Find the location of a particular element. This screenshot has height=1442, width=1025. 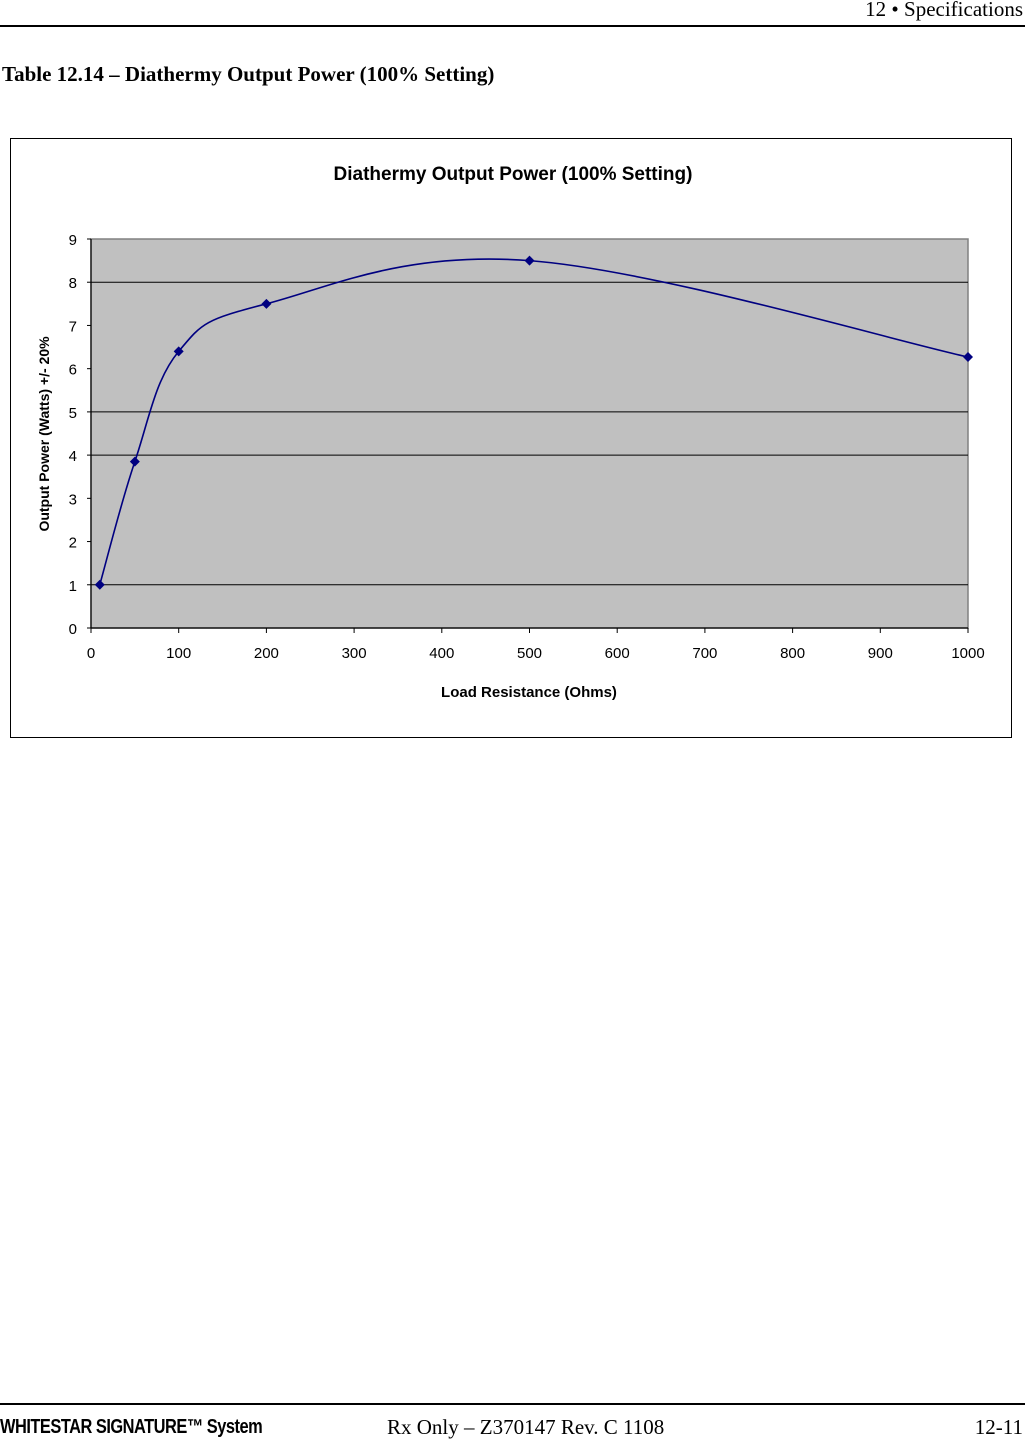

x-tick-label: 900 is located at coordinates (880, 653).